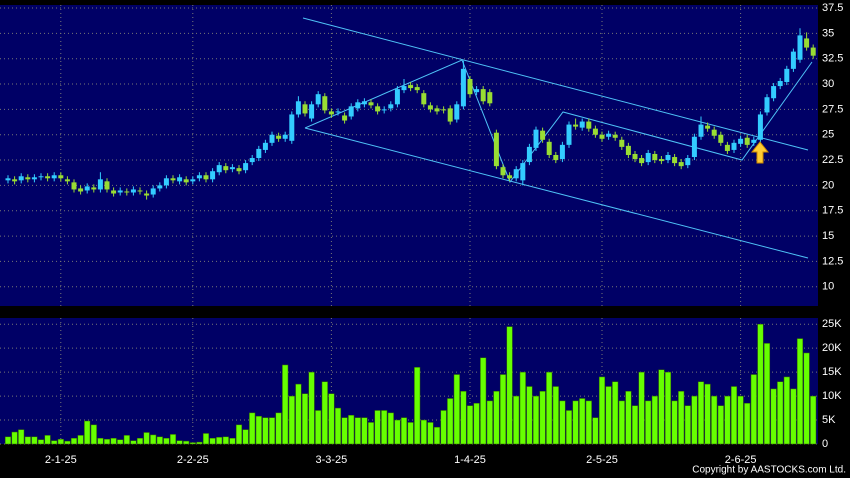  I want to click on x-tick-label: 2-1-25, so click(61, 460).